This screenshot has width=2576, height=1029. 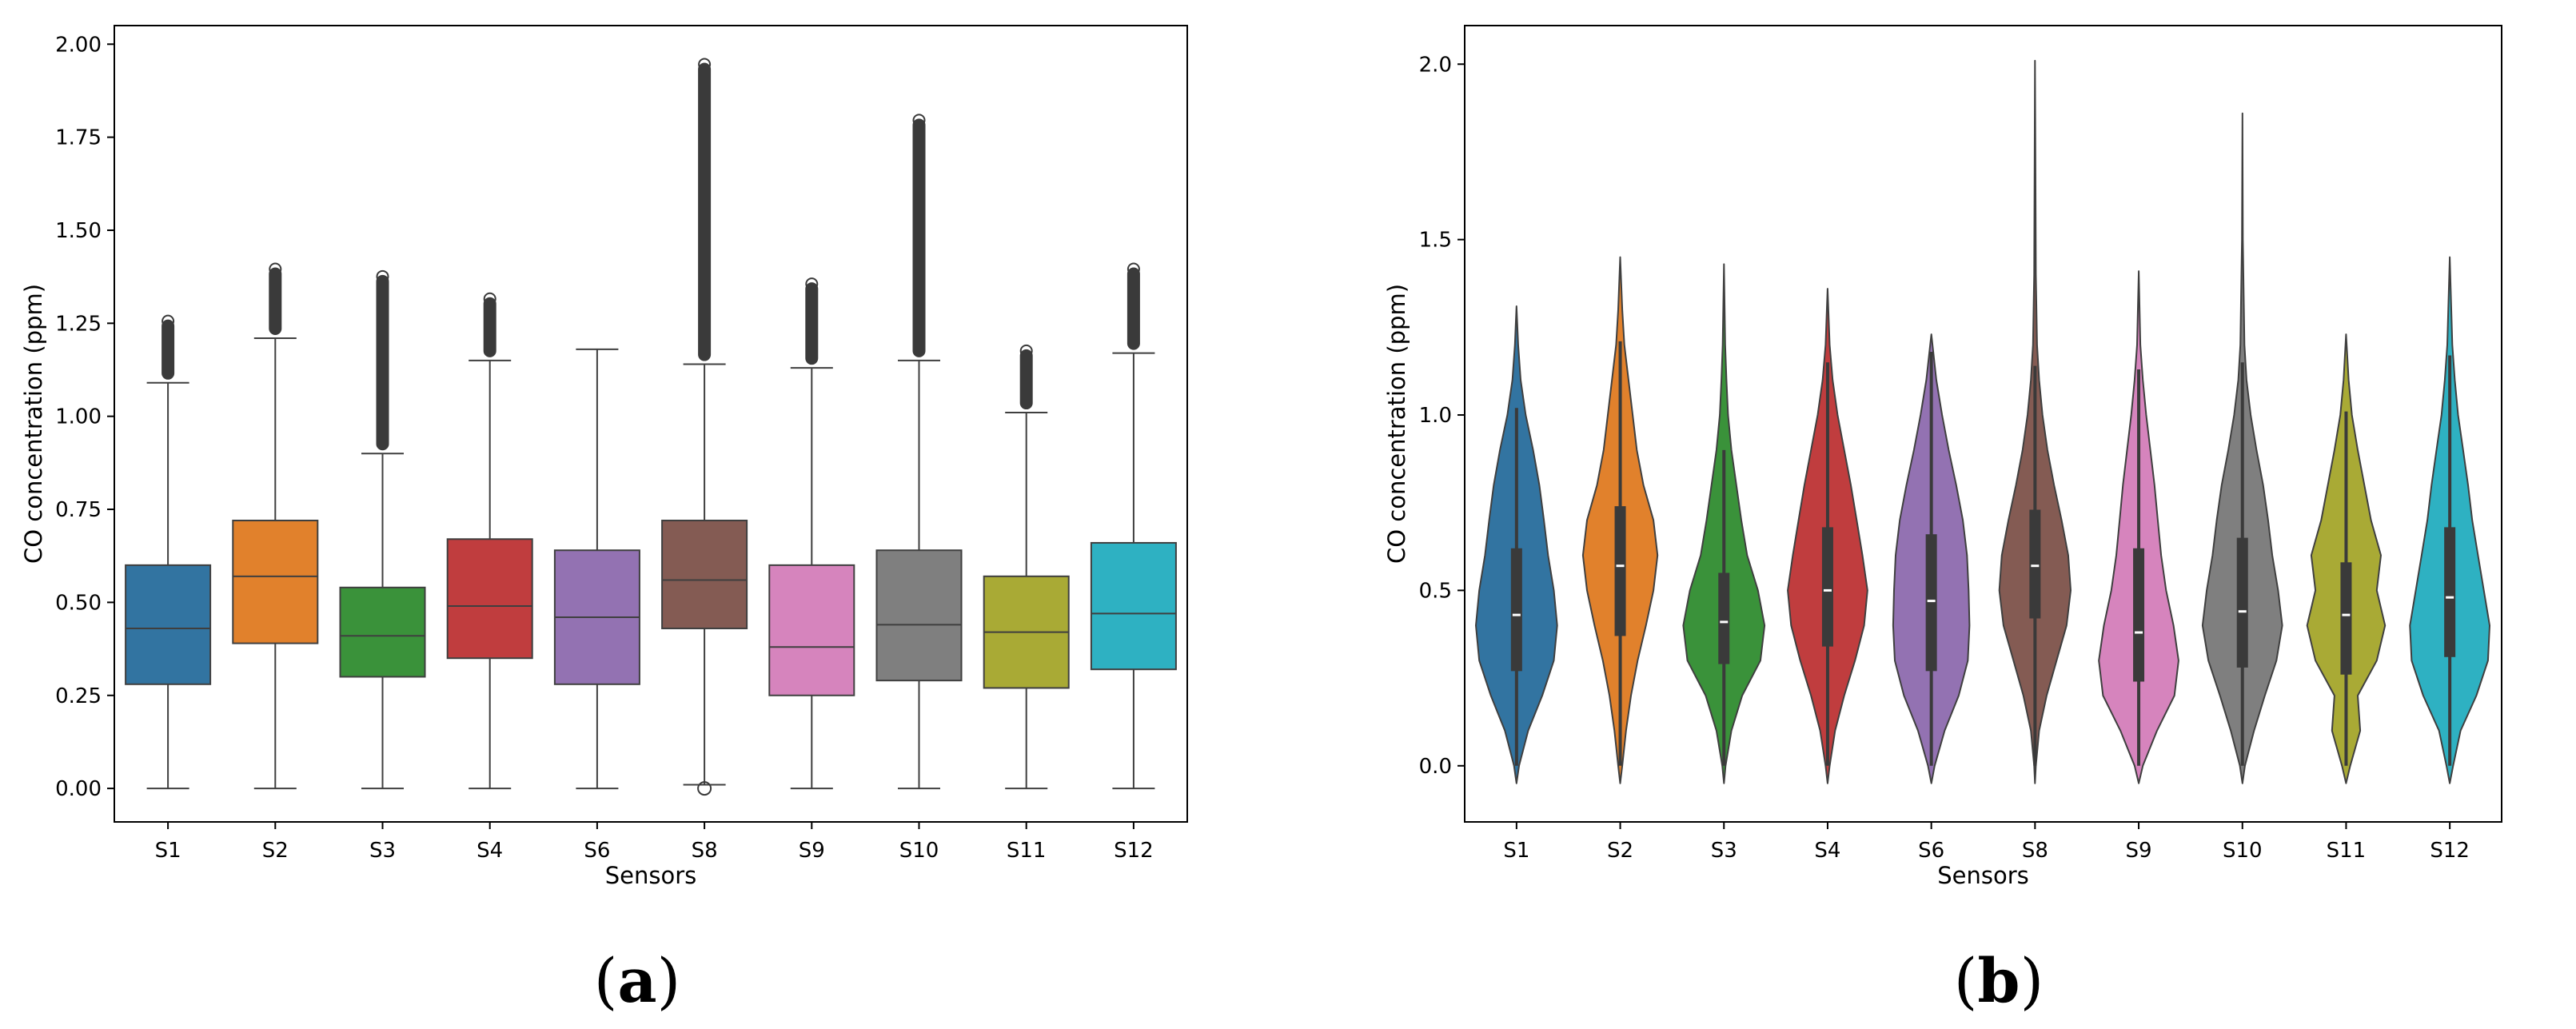 What do you see at coordinates (1724, 523) in the screenshot?
I see `violin-S3` at bounding box center [1724, 523].